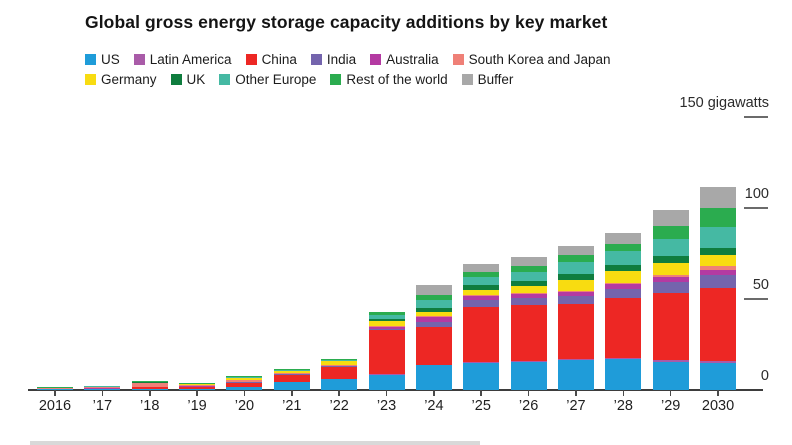 The image size is (792, 445). Describe the element at coordinates (724, 103) in the screenshot. I see `y-label-150-gigawatts: 150 gigawatts` at that location.